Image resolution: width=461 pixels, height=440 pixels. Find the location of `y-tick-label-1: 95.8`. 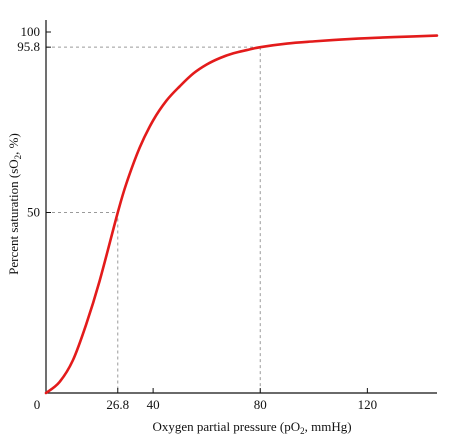

y-tick-label-1: 95.8 is located at coordinates (28, 46).